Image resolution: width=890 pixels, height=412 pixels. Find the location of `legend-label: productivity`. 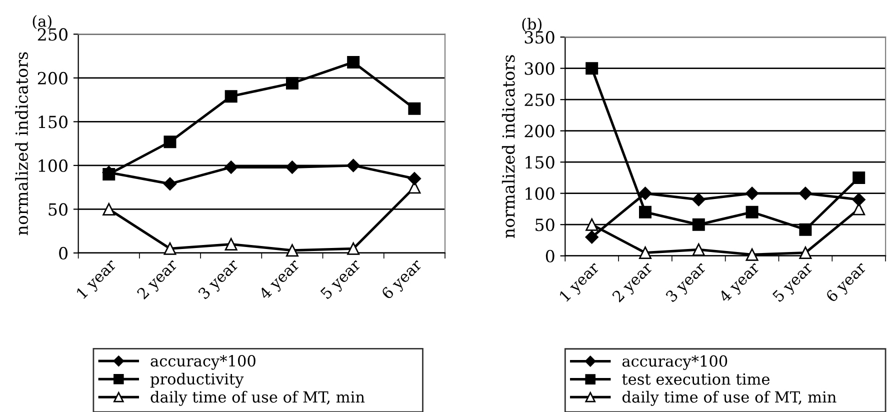

legend-label: productivity is located at coordinates (197, 380).